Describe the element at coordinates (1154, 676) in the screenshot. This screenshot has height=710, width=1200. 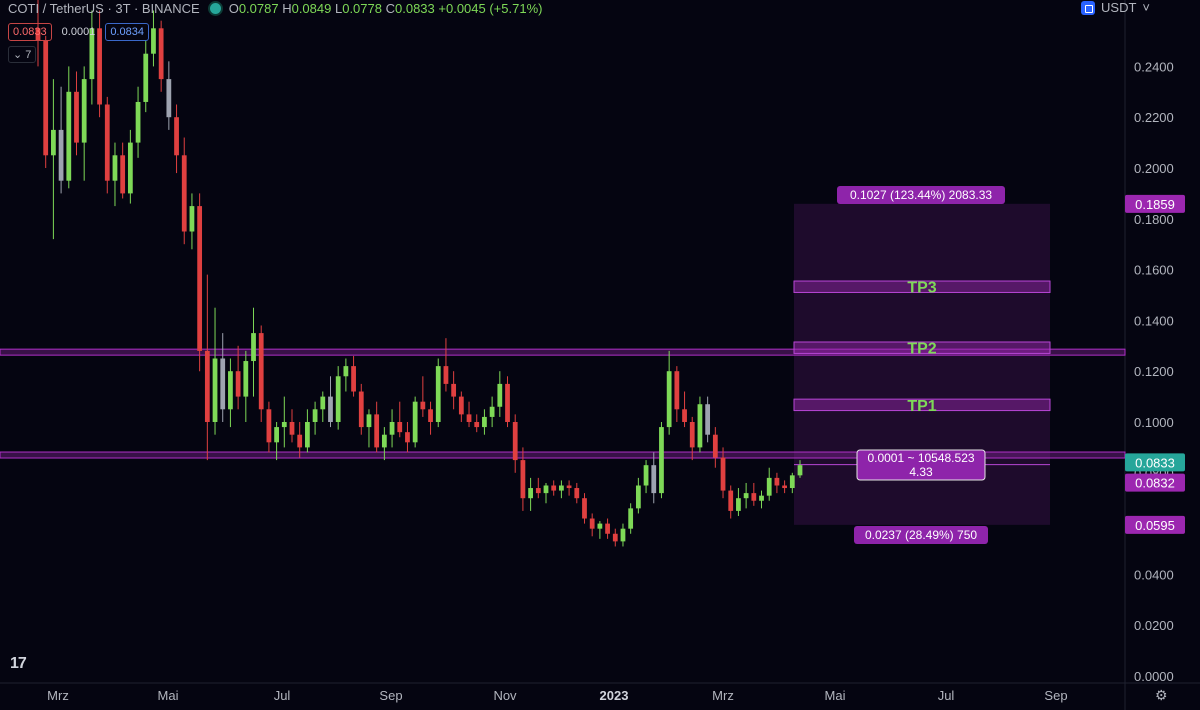
I see `y-tick-label: 0.0000` at that location.